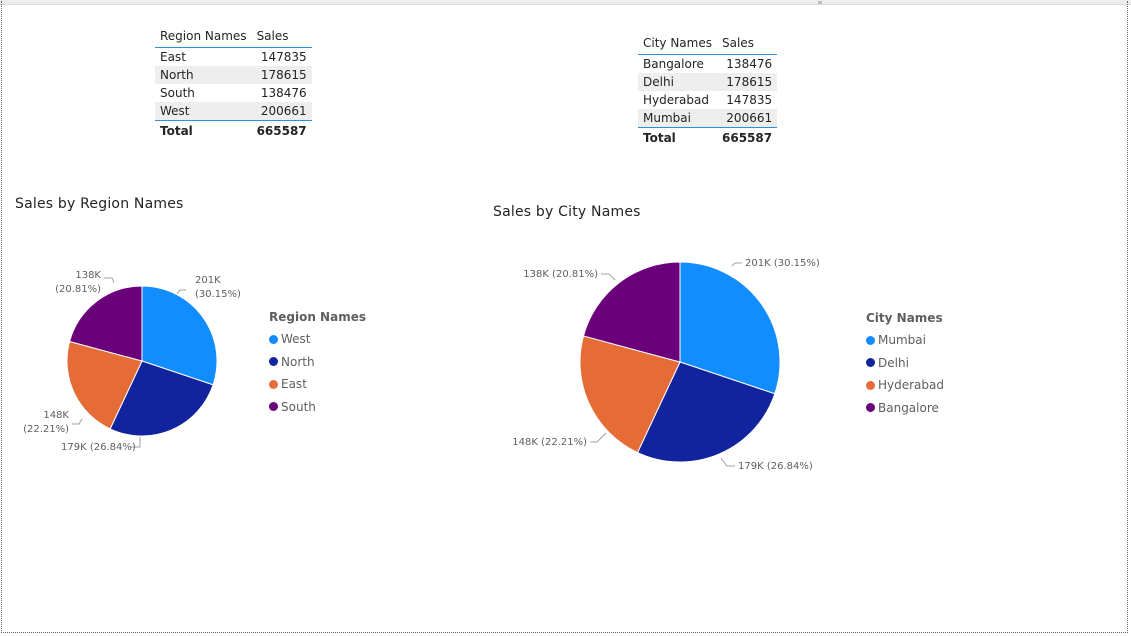 The width and height of the screenshot is (1131, 636). I want to click on pie-slice-delhi, so click(706, 412).